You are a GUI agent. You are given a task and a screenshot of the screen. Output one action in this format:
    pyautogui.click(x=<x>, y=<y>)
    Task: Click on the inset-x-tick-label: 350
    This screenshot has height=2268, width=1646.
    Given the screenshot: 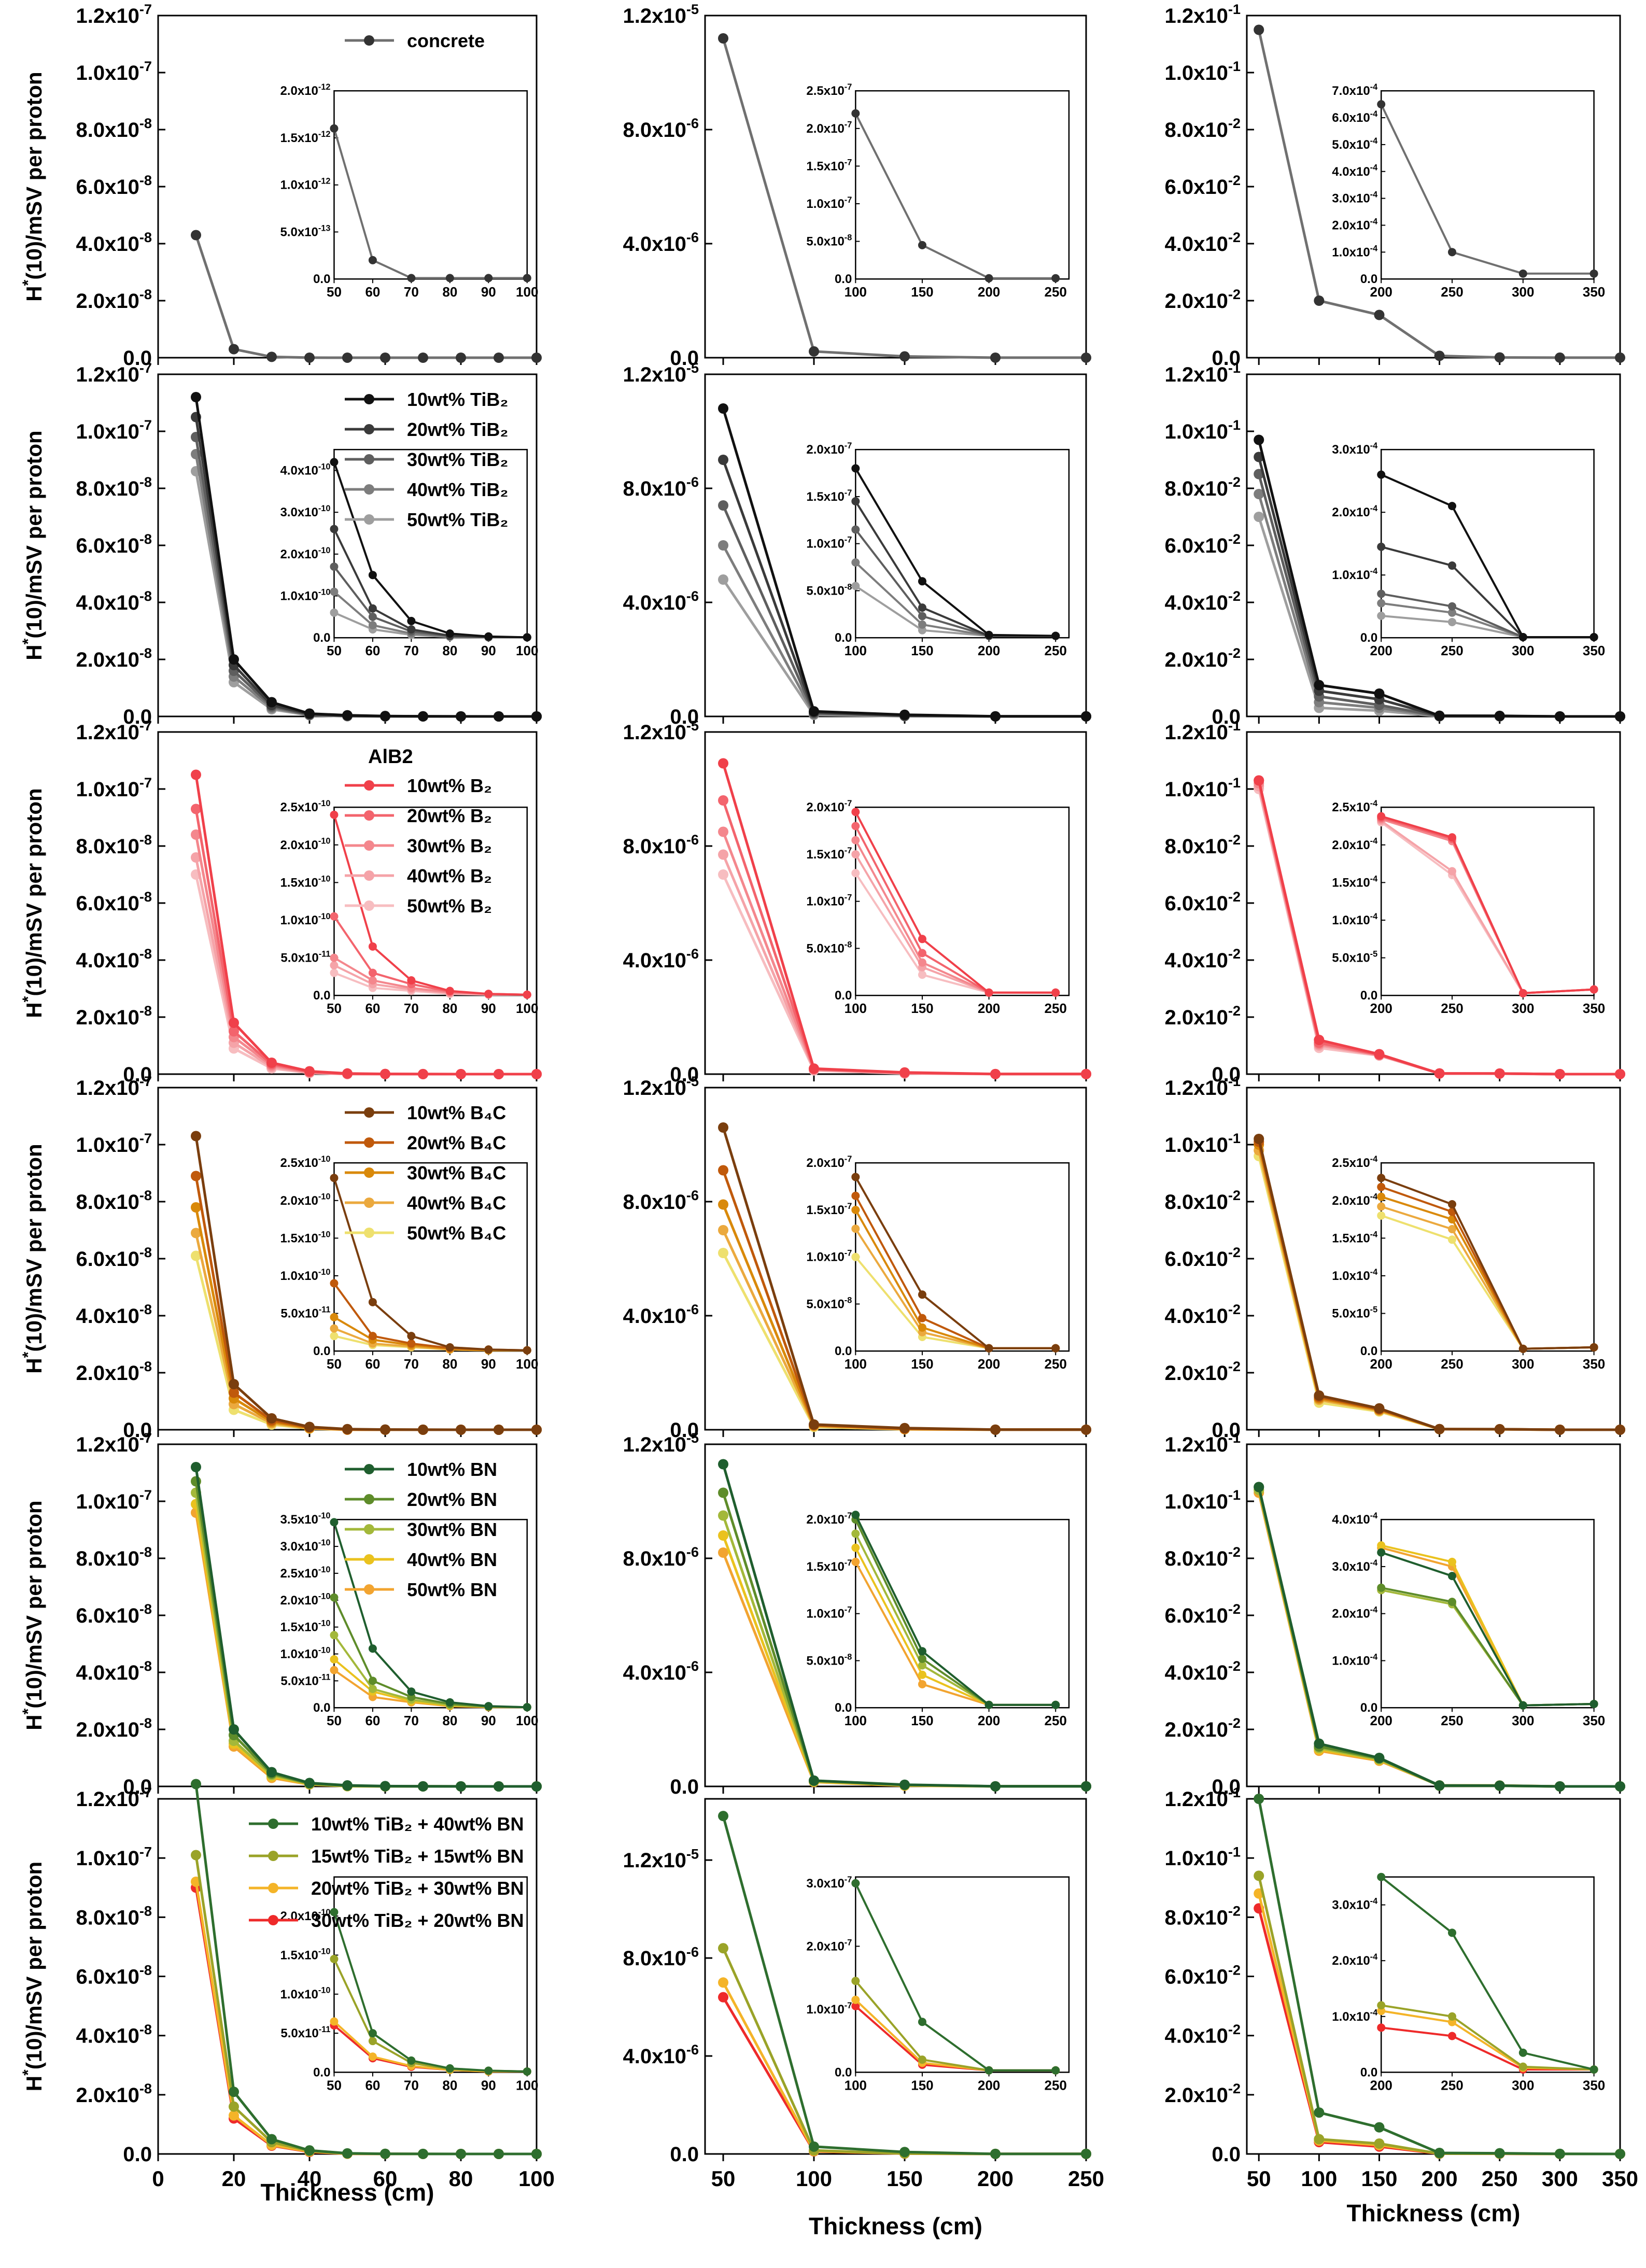 What is the action you would take?
    pyautogui.click(x=1594, y=2085)
    